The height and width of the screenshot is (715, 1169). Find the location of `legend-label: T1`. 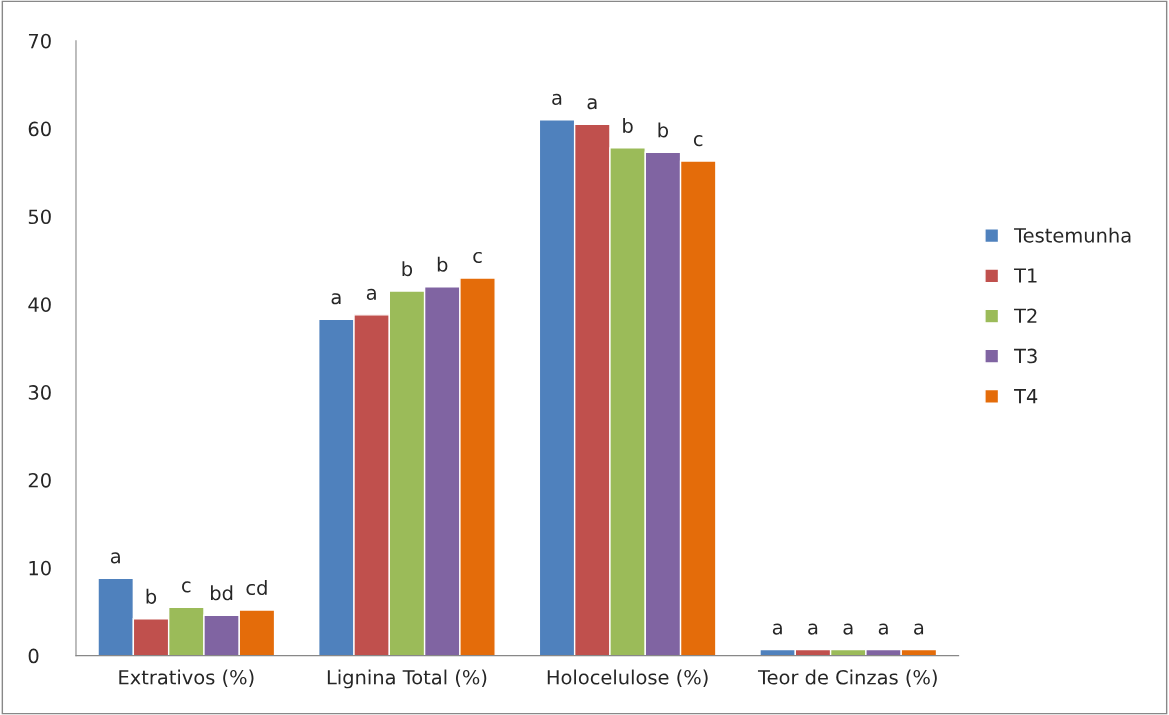

legend-label: T1 is located at coordinates (1025, 275).